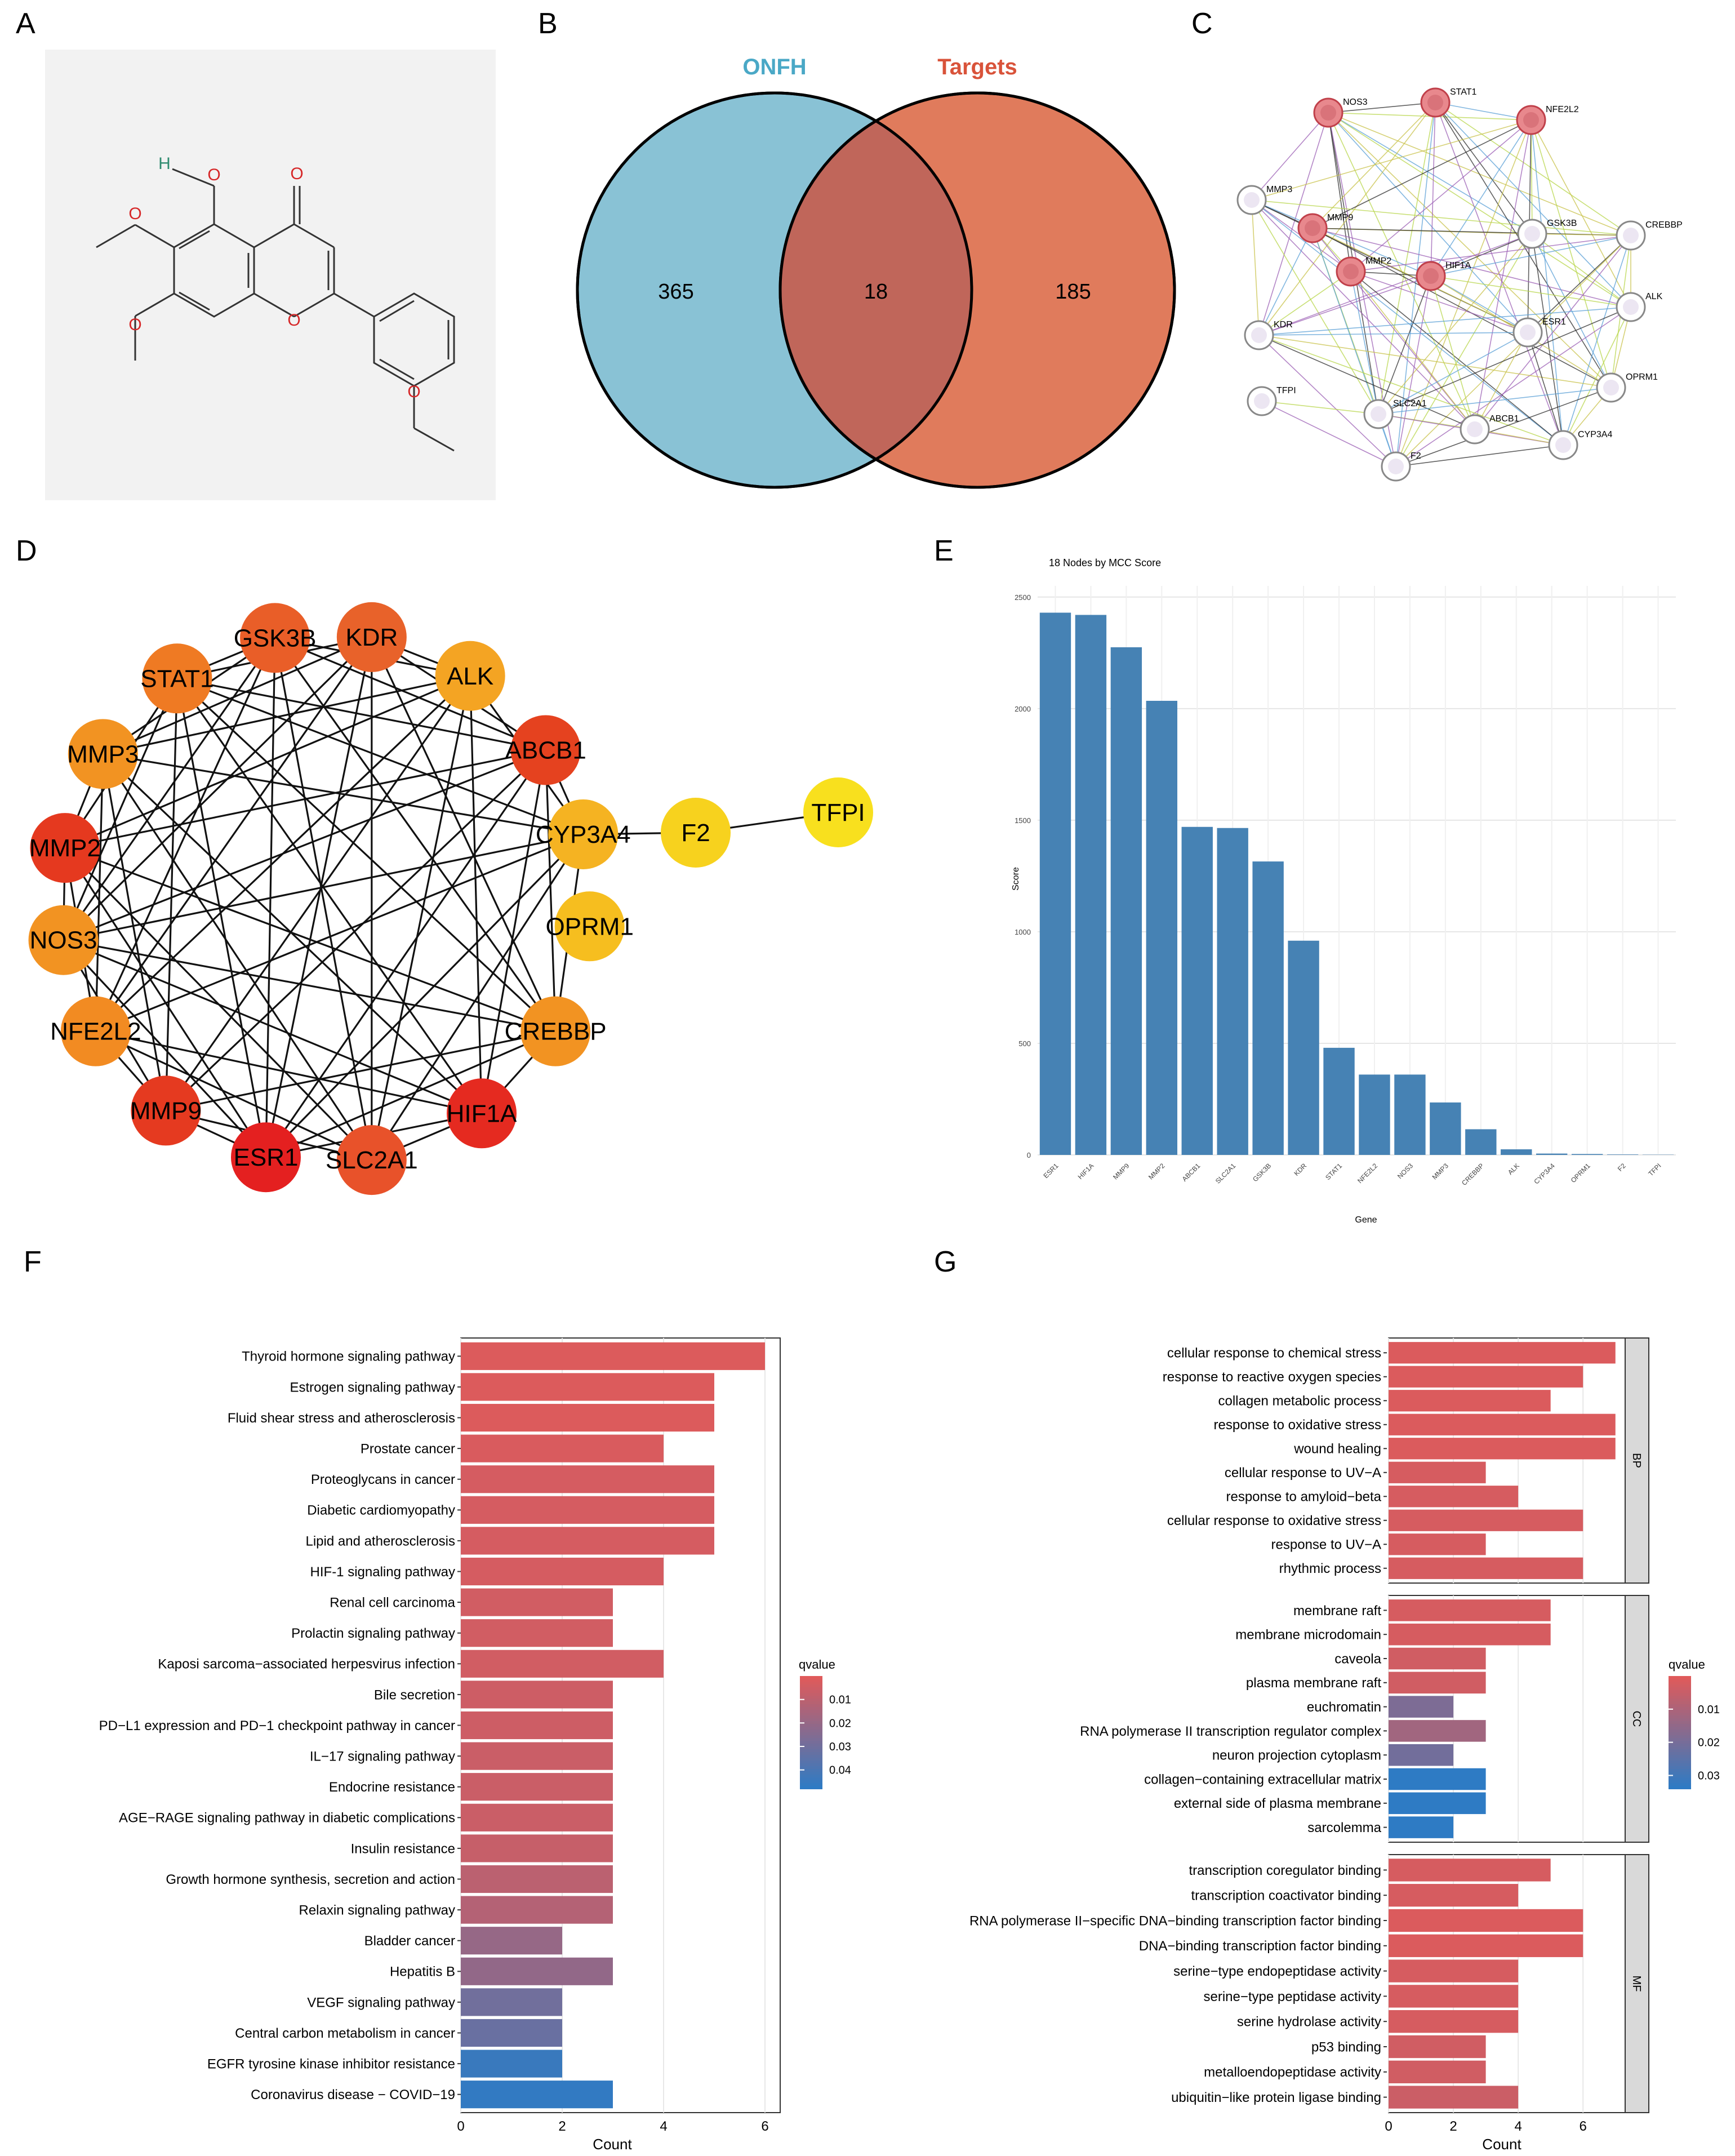  Describe the element at coordinates (695, 833) in the screenshot. I see `network-node-label: F2` at that location.